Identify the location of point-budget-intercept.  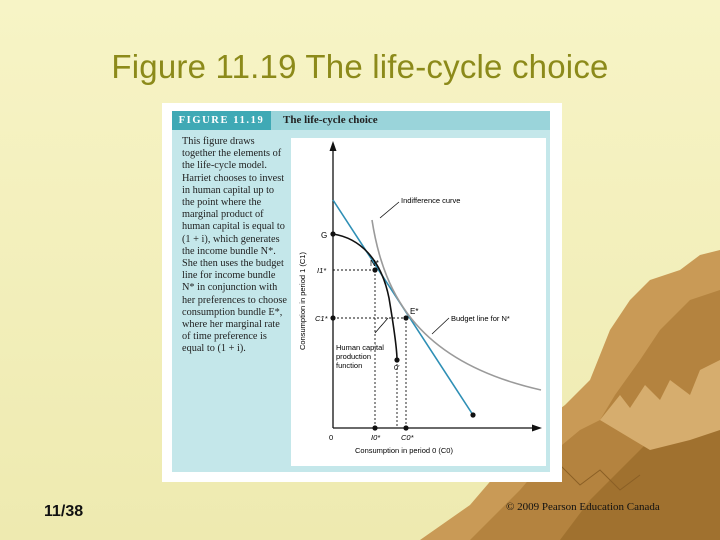
(473, 415).